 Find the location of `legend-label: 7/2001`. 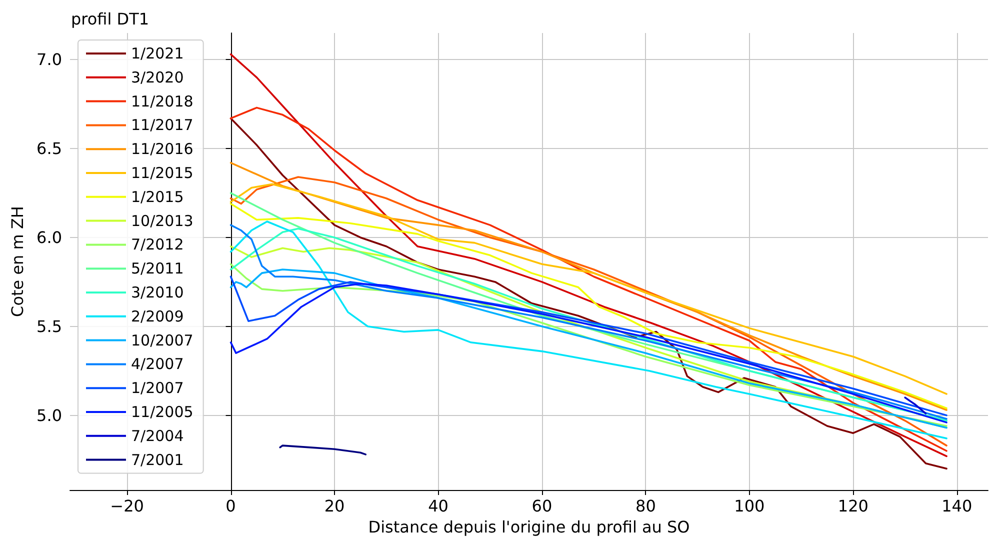

legend-label: 7/2001 is located at coordinates (157, 459).